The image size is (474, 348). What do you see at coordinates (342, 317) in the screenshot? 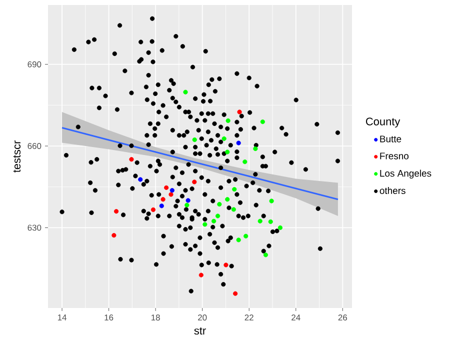
I see `x-tick-label: 26` at bounding box center [342, 317].